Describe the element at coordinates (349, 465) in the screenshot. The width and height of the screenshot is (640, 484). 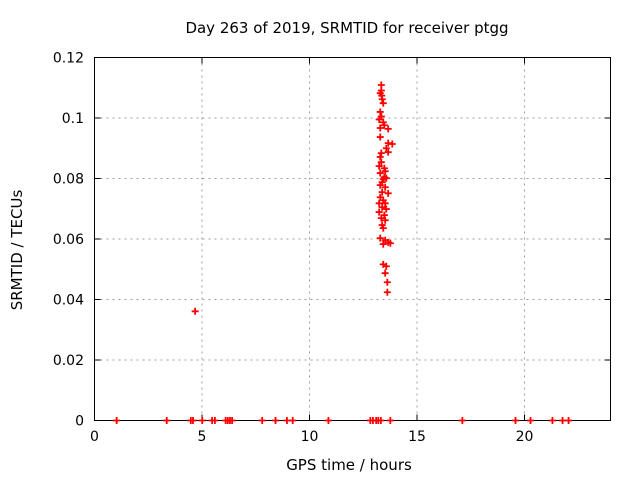
I see `x-axis-label: GPS time / hours` at that location.